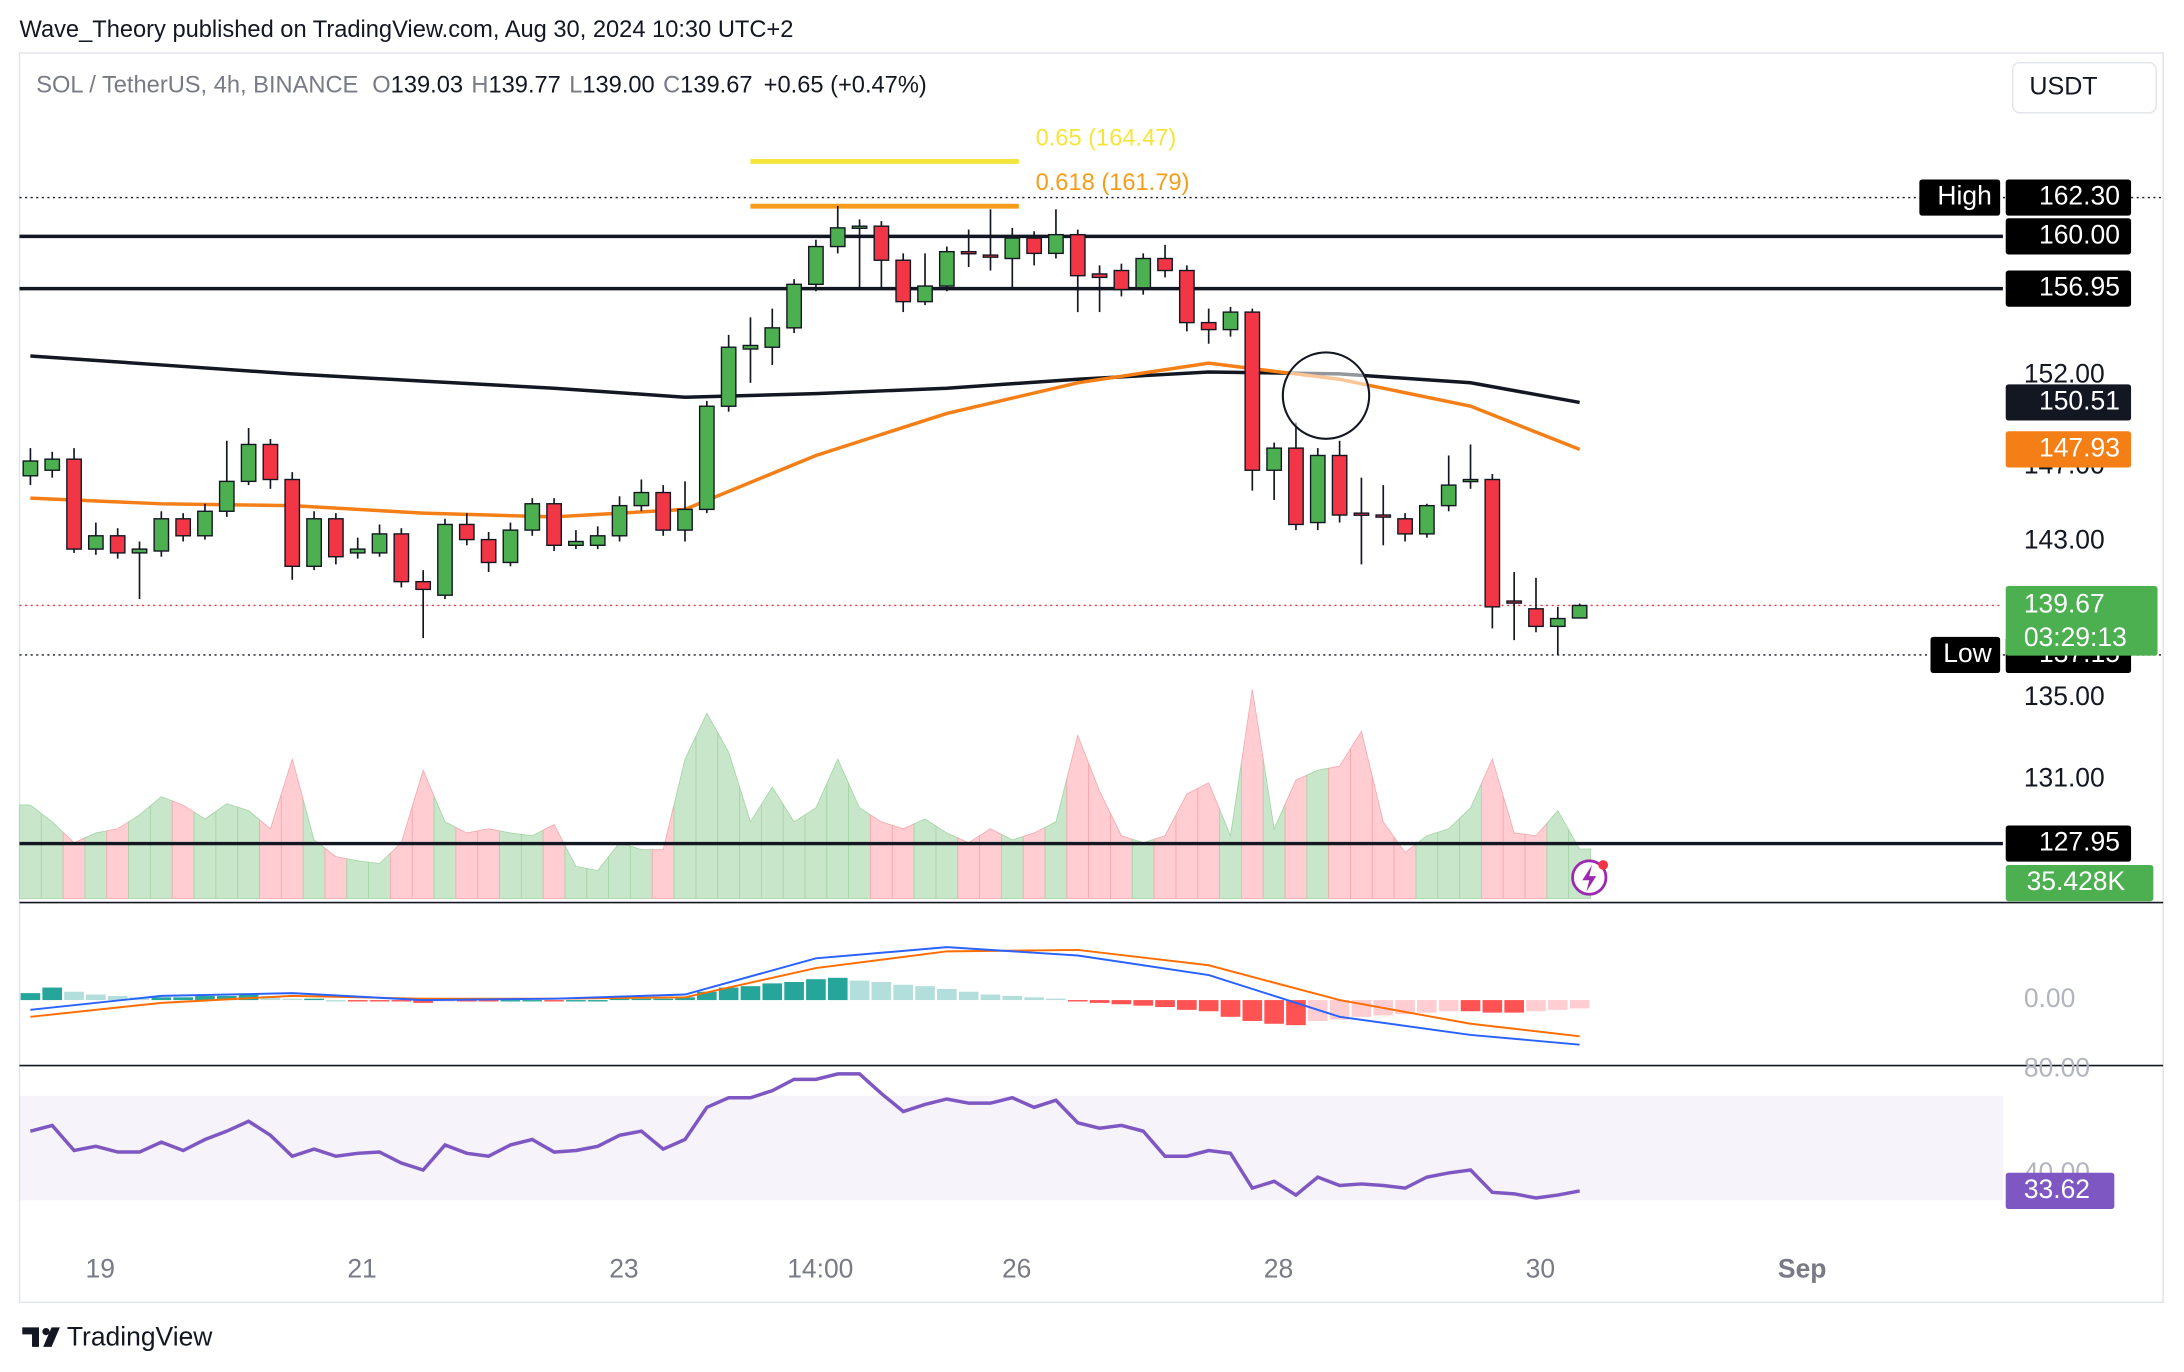 The width and height of the screenshot is (2184, 1372). I want to click on last-price-badge, so click(2081, 620).